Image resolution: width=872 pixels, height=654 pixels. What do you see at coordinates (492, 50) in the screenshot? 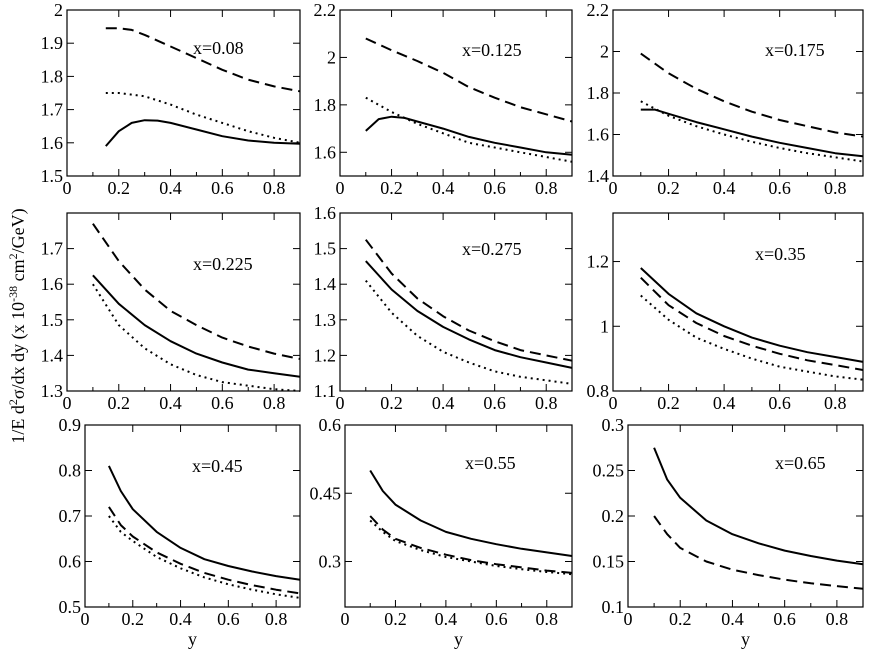
I see `panel-annotation: x=0.125` at bounding box center [492, 50].